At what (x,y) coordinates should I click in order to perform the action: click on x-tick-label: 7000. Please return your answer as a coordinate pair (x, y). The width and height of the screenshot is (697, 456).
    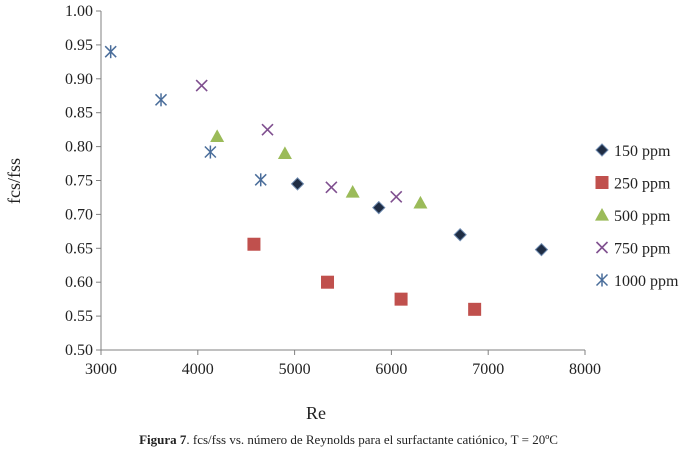
    Looking at the image, I should click on (488, 369).